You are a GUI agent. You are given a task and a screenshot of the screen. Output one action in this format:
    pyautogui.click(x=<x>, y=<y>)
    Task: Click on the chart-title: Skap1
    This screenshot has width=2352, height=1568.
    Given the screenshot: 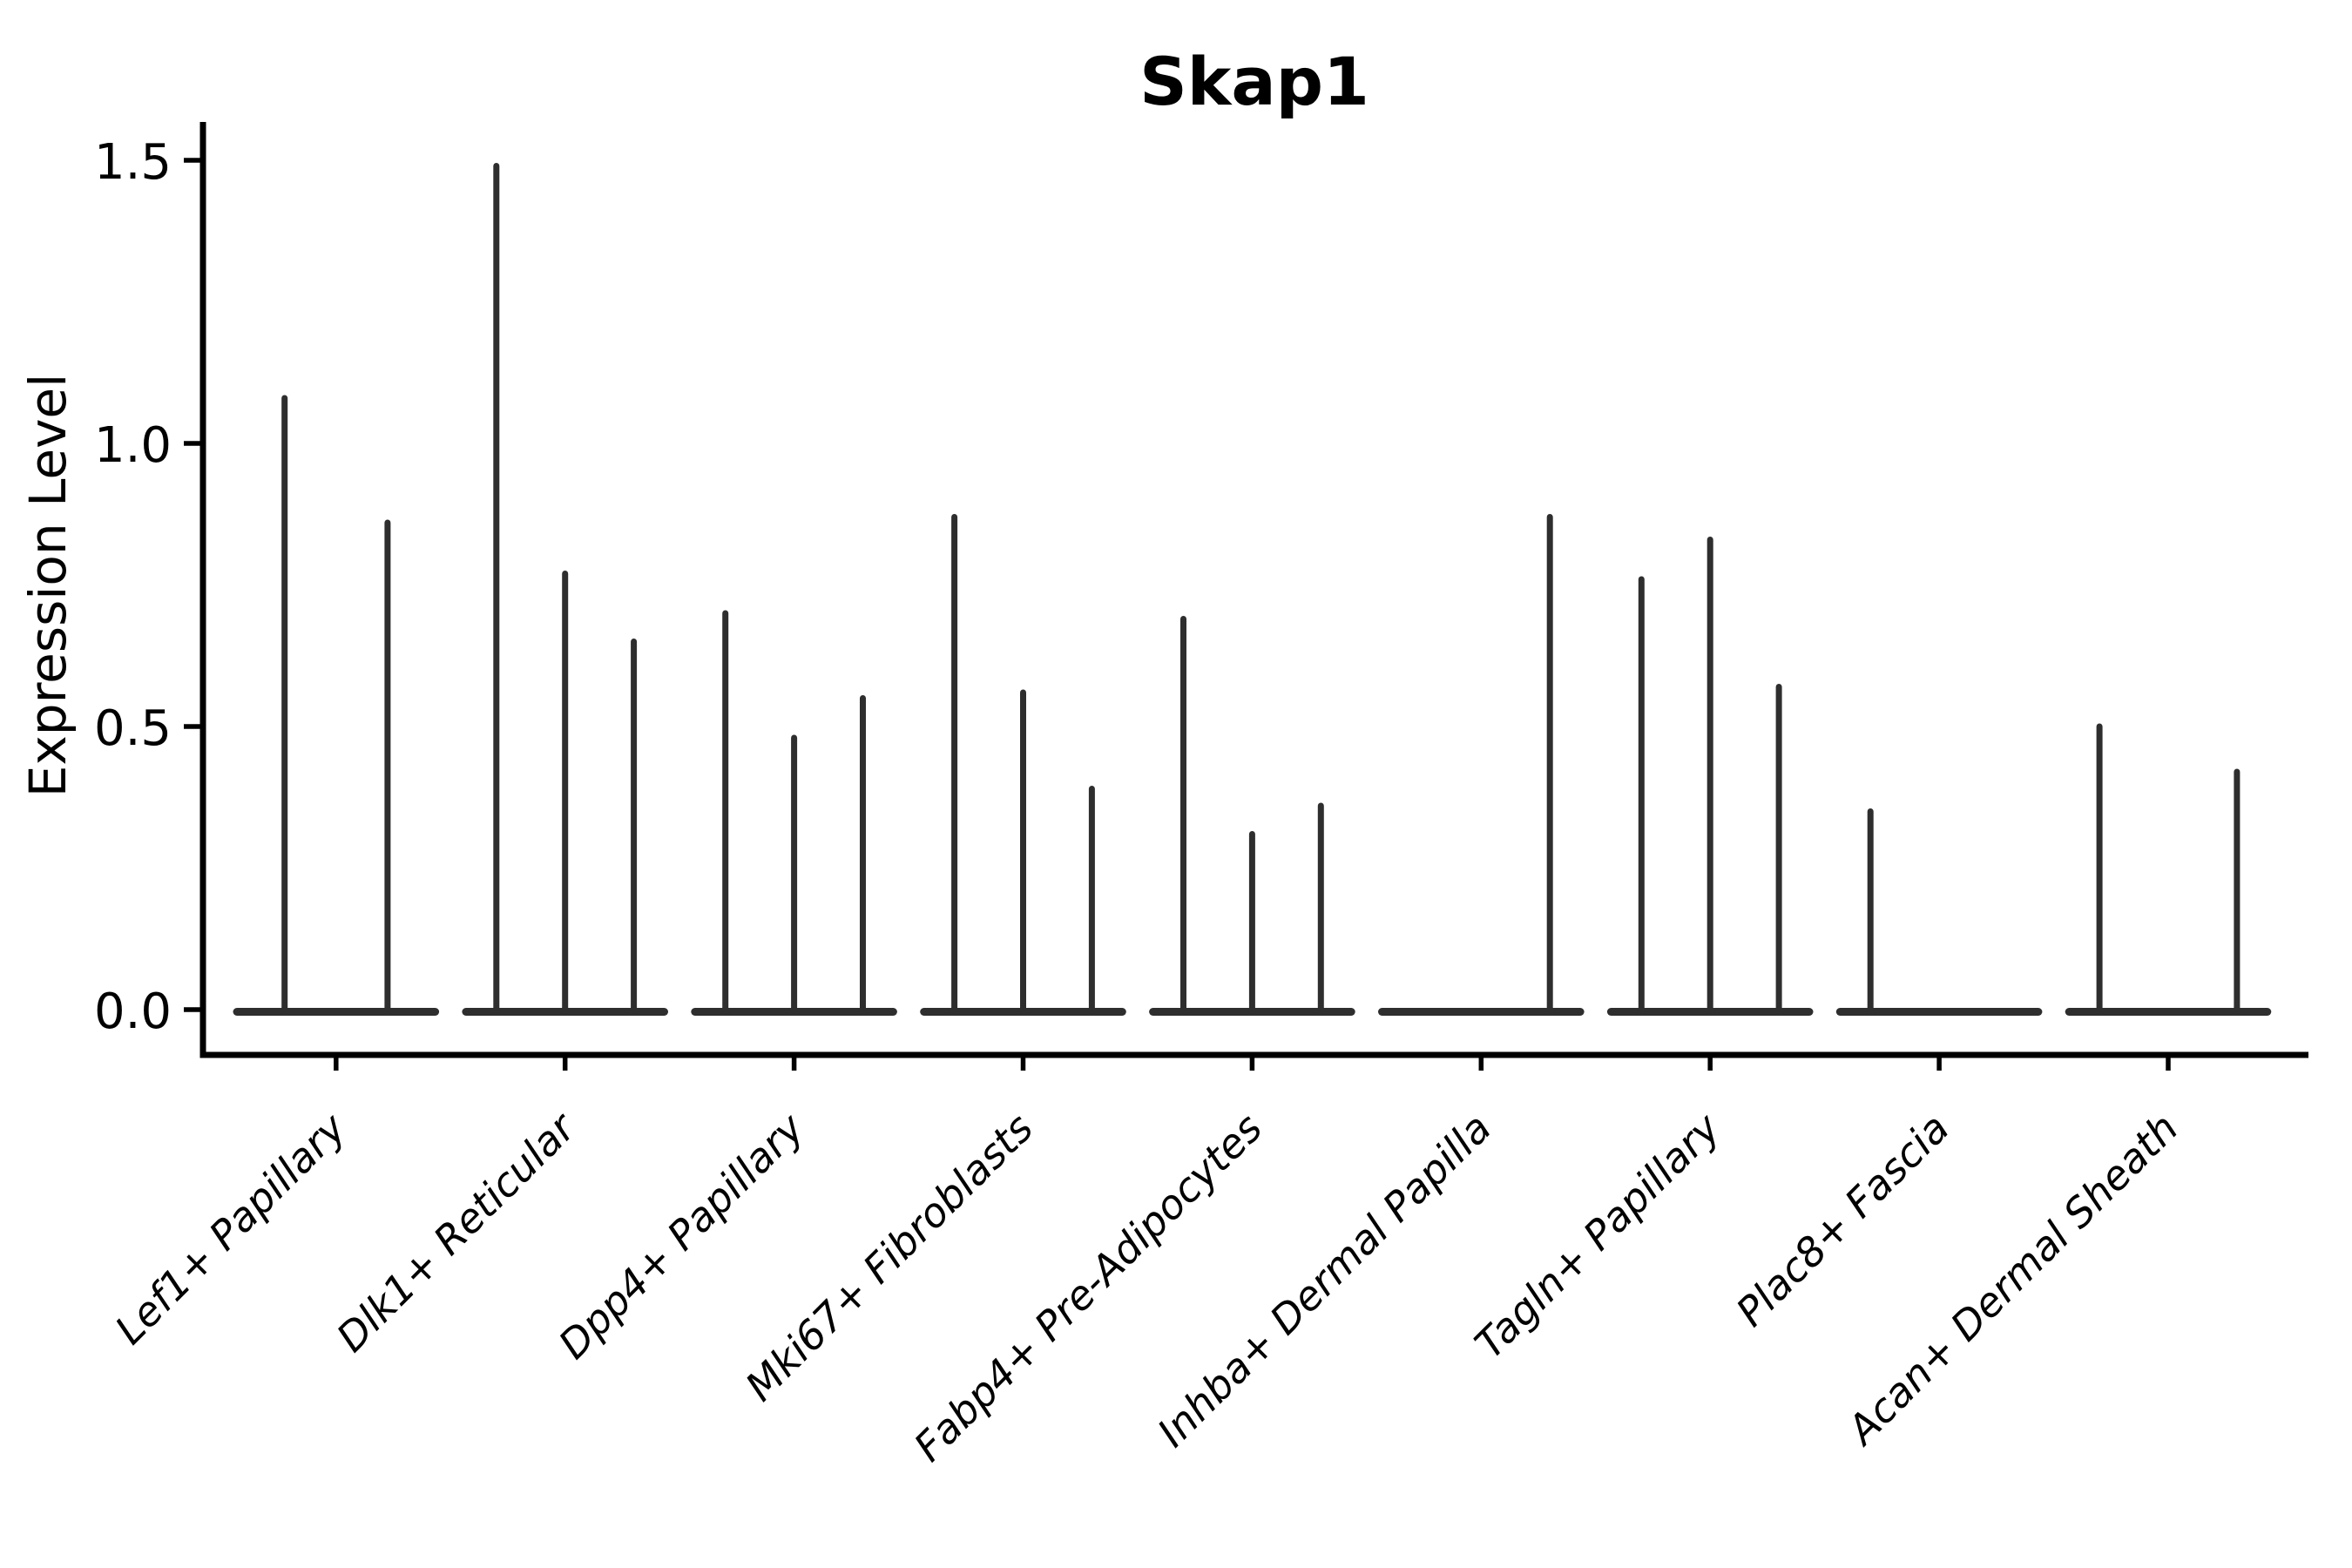 What is the action you would take?
    pyautogui.click(x=1254, y=82)
    